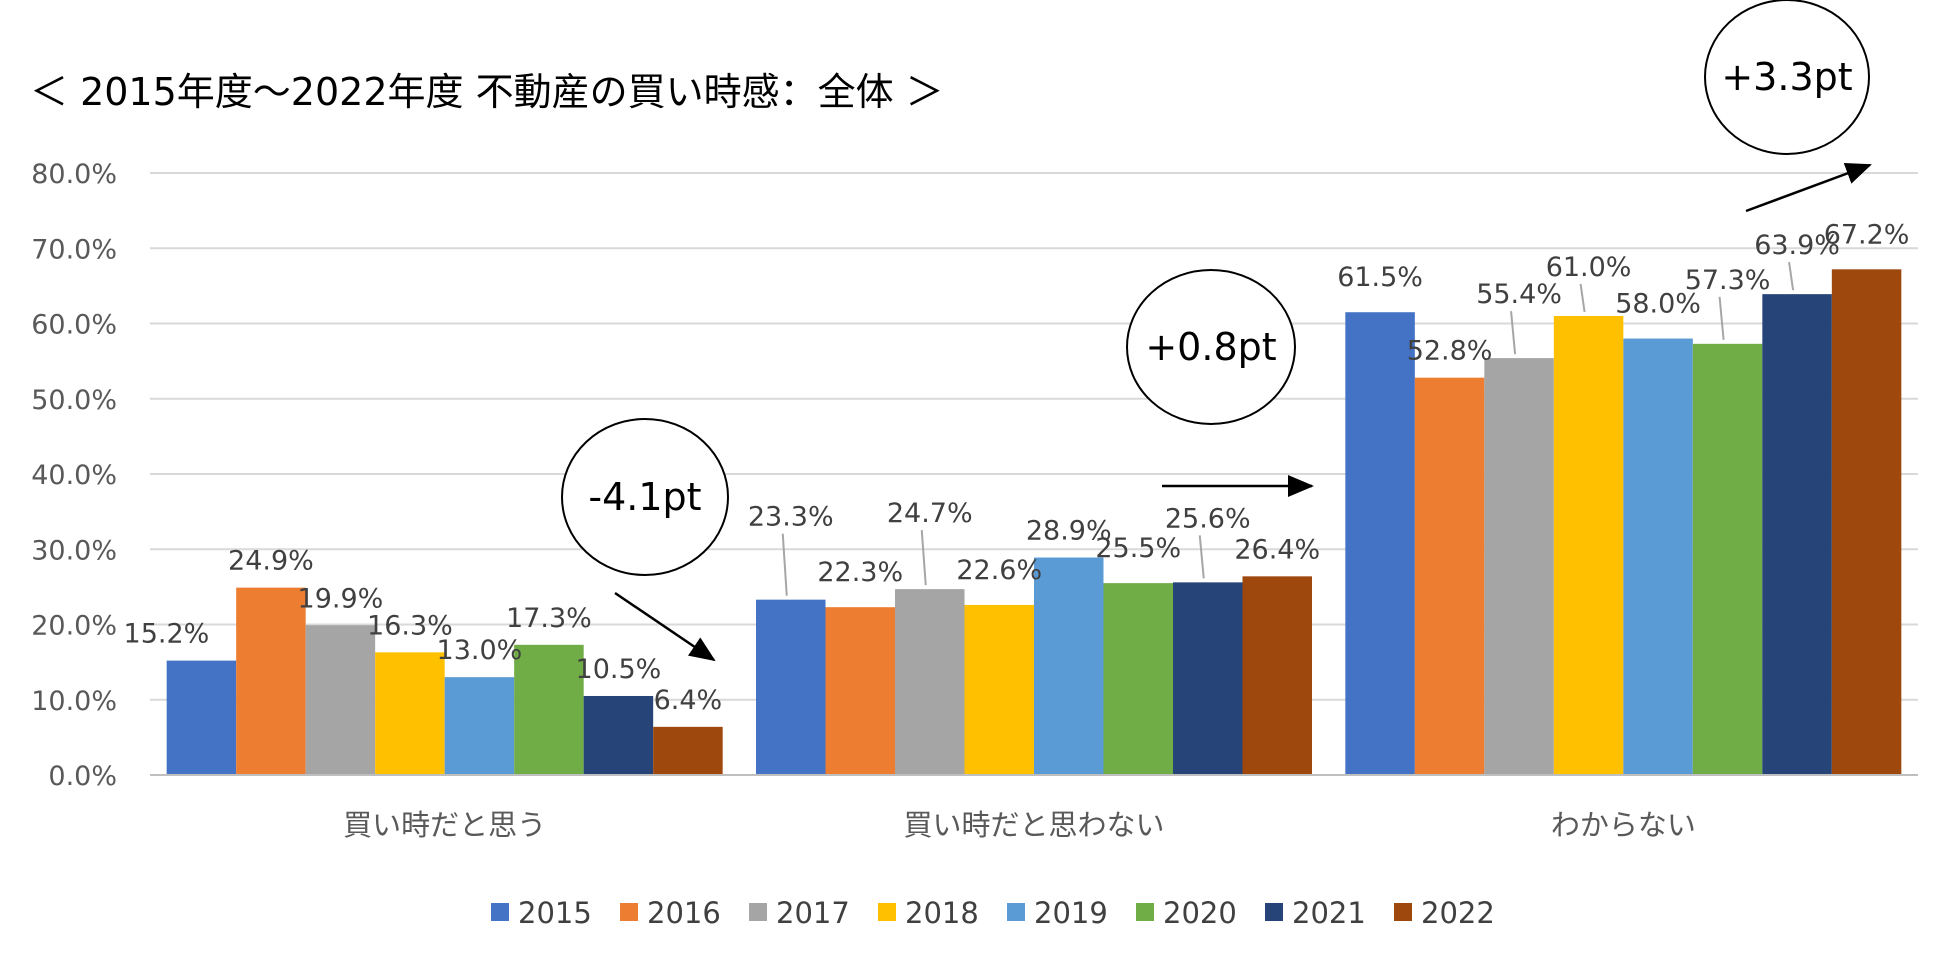  I want to click on legend-item-2022: 2022, so click(1444, 913).